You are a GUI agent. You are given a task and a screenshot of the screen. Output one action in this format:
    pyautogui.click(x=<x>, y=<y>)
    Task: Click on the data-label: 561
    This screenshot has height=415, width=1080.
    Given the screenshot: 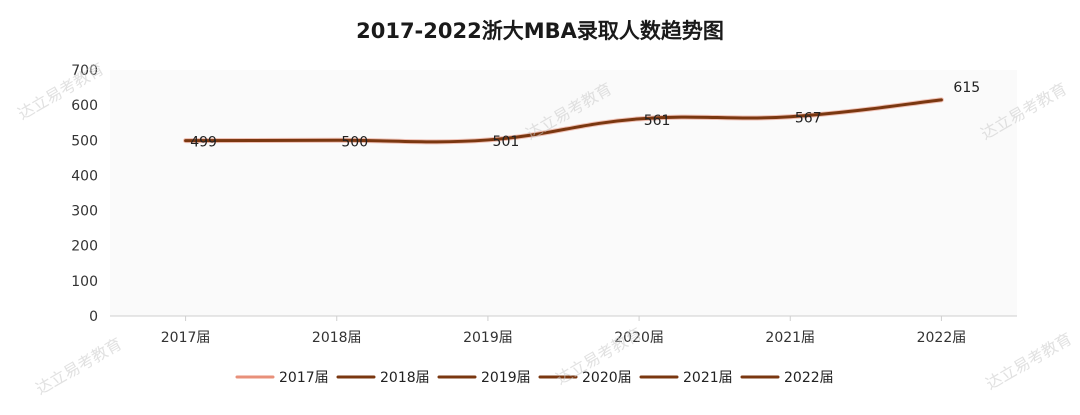 What is the action you would take?
    pyautogui.click(x=657, y=121)
    